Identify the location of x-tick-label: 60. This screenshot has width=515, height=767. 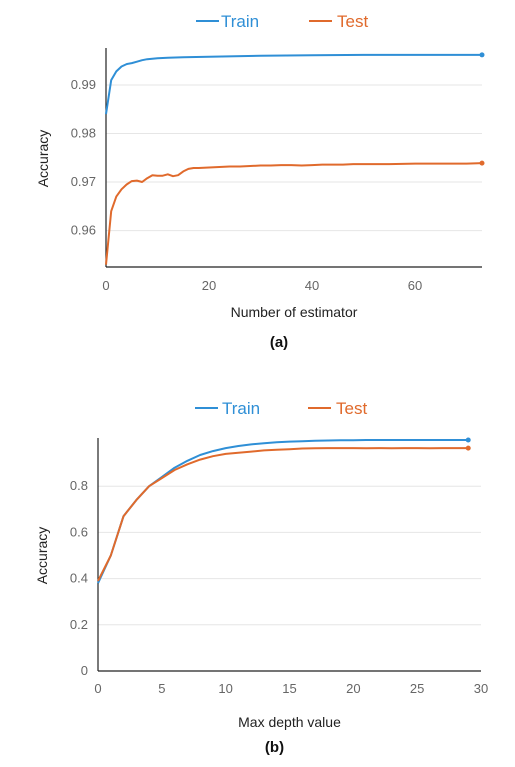
(415, 285).